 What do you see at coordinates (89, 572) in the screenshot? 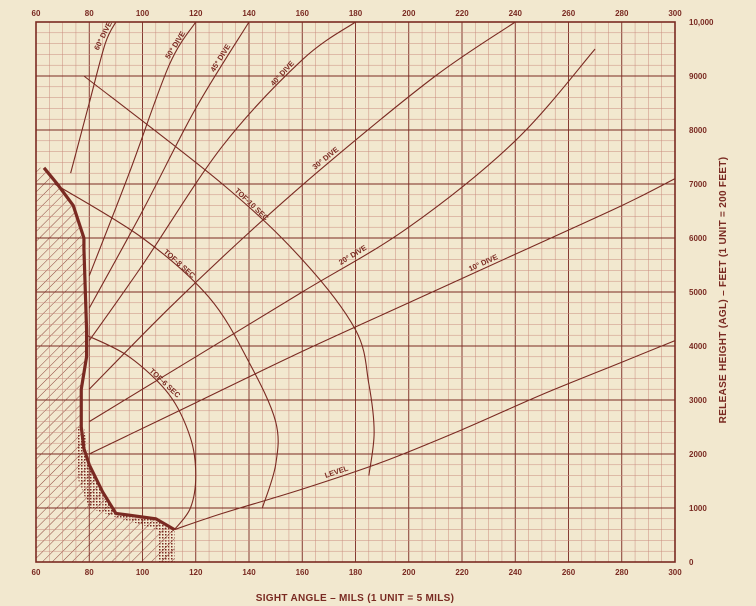
I see `x-tick-bottom: 80` at bounding box center [89, 572].